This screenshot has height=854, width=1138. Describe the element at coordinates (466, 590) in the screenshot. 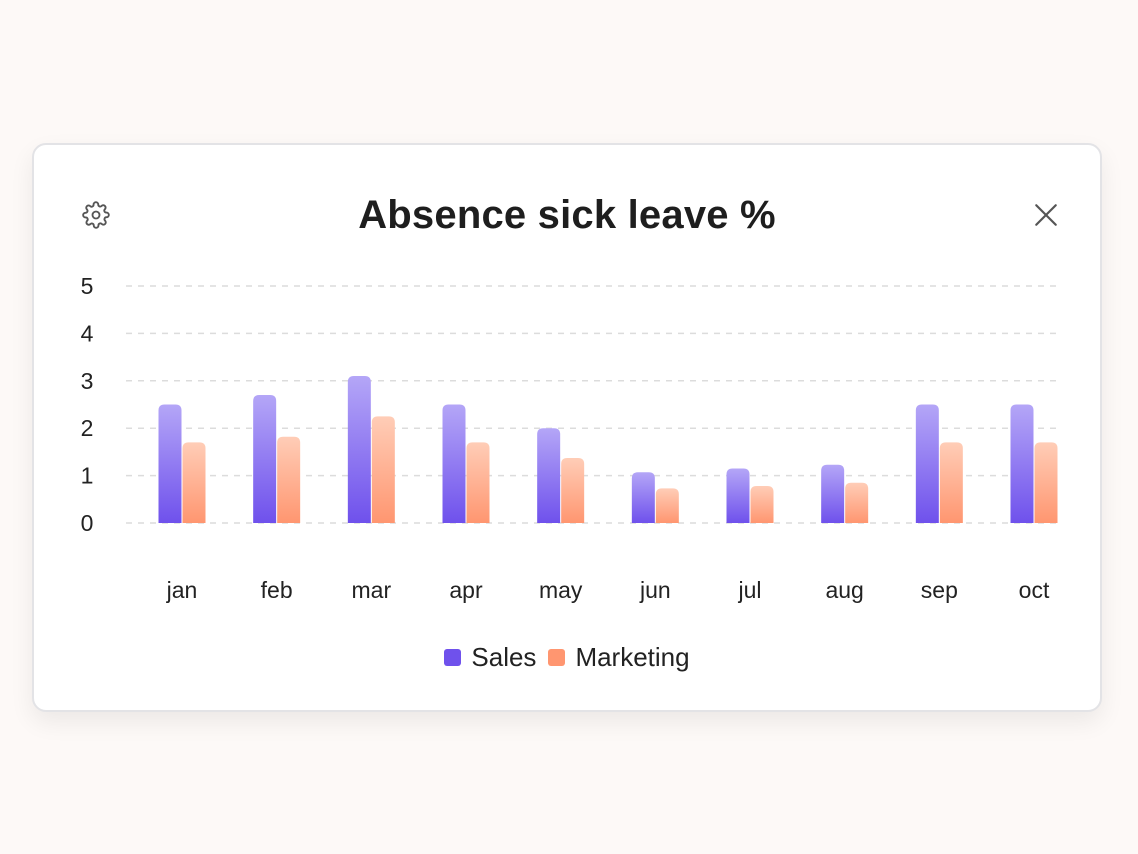

I see `x-tick-label: apr` at that location.